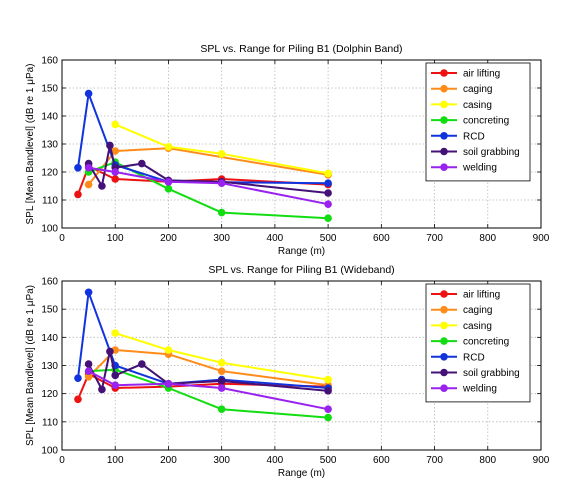 Image resolution: width=571 pixels, height=498 pixels. What do you see at coordinates (301, 473) in the screenshot?
I see `chart2-x-axis-label: Range (m)` at bounding box center [301, 473].